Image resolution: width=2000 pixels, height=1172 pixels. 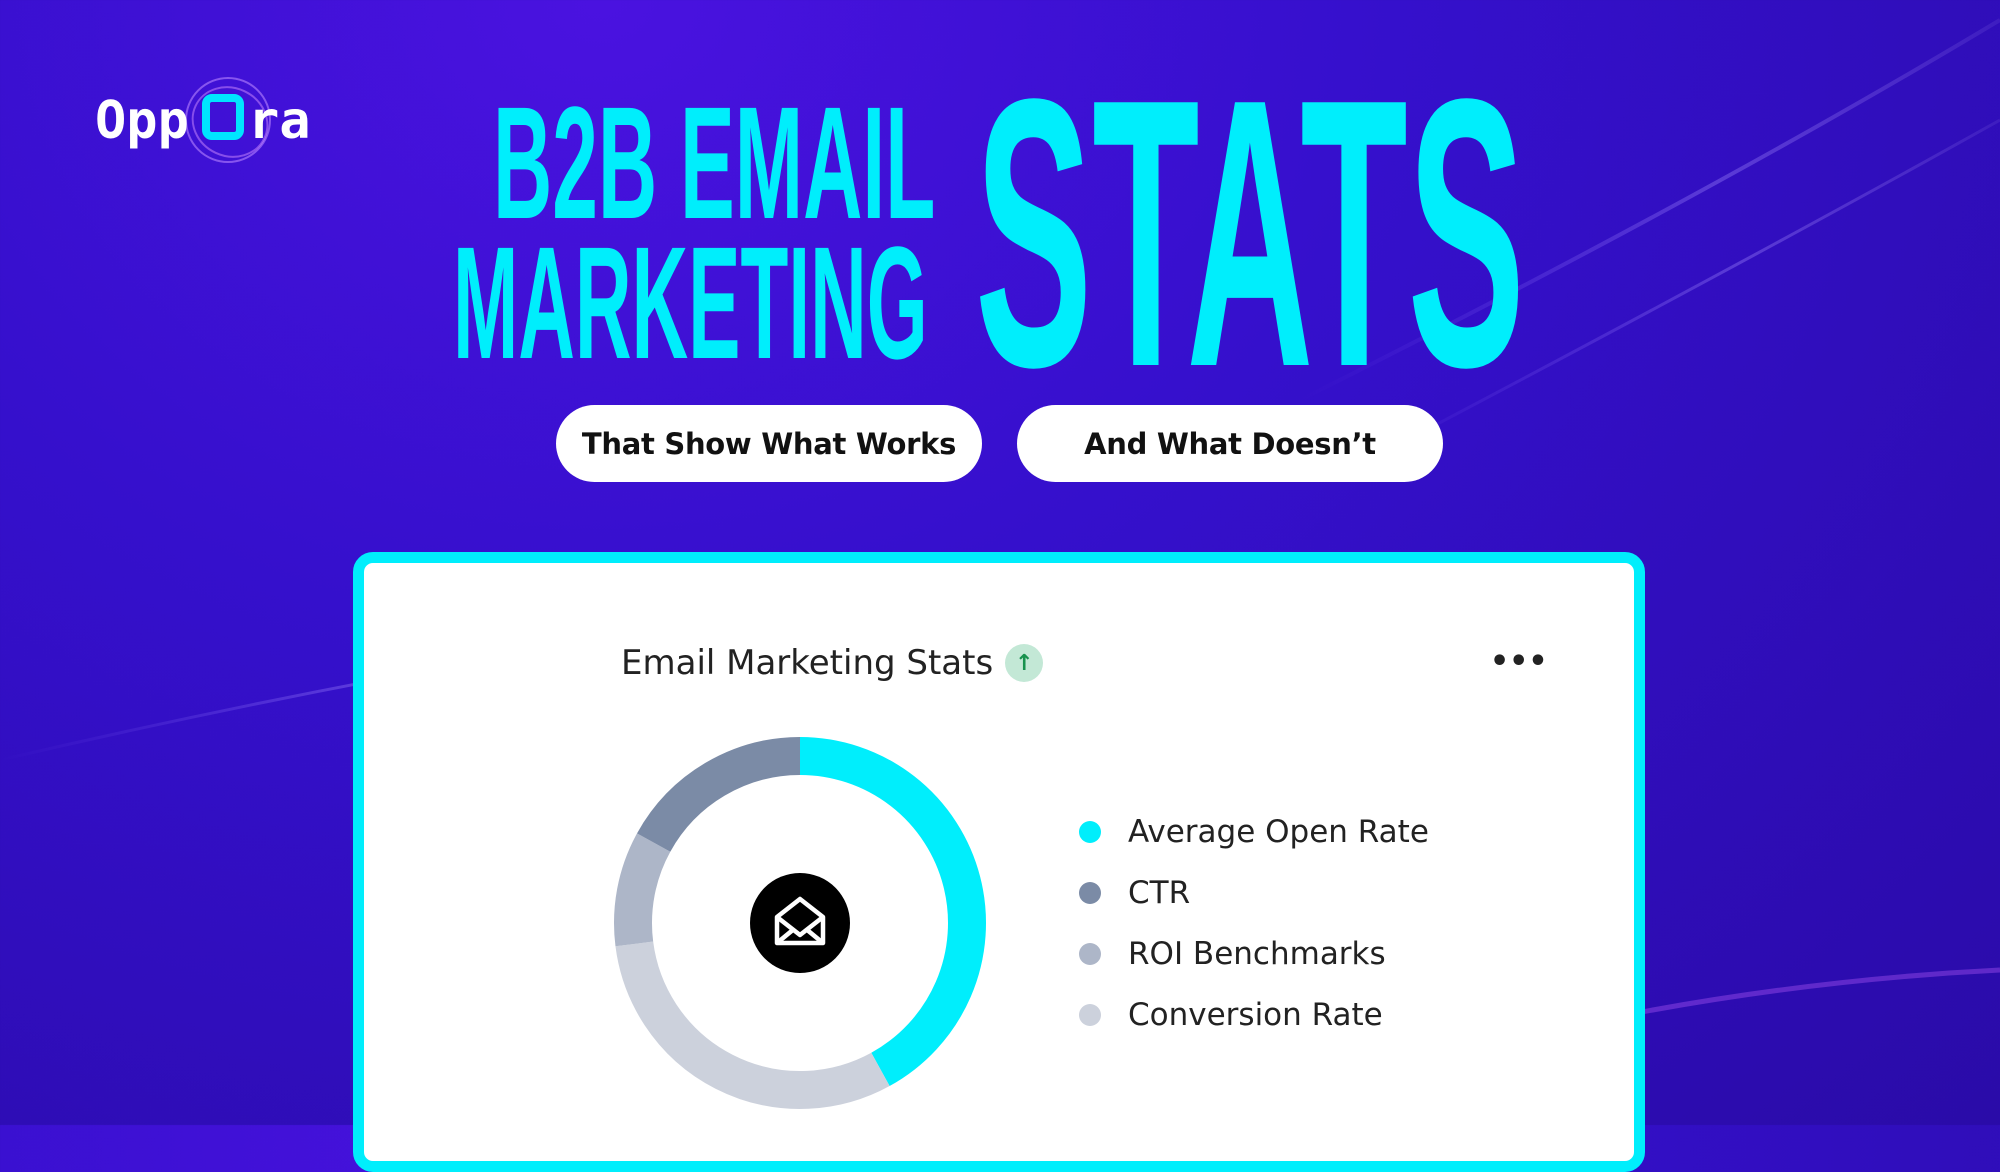 I want to click on logo-text-start: Opp, so click(x=142, y=121).